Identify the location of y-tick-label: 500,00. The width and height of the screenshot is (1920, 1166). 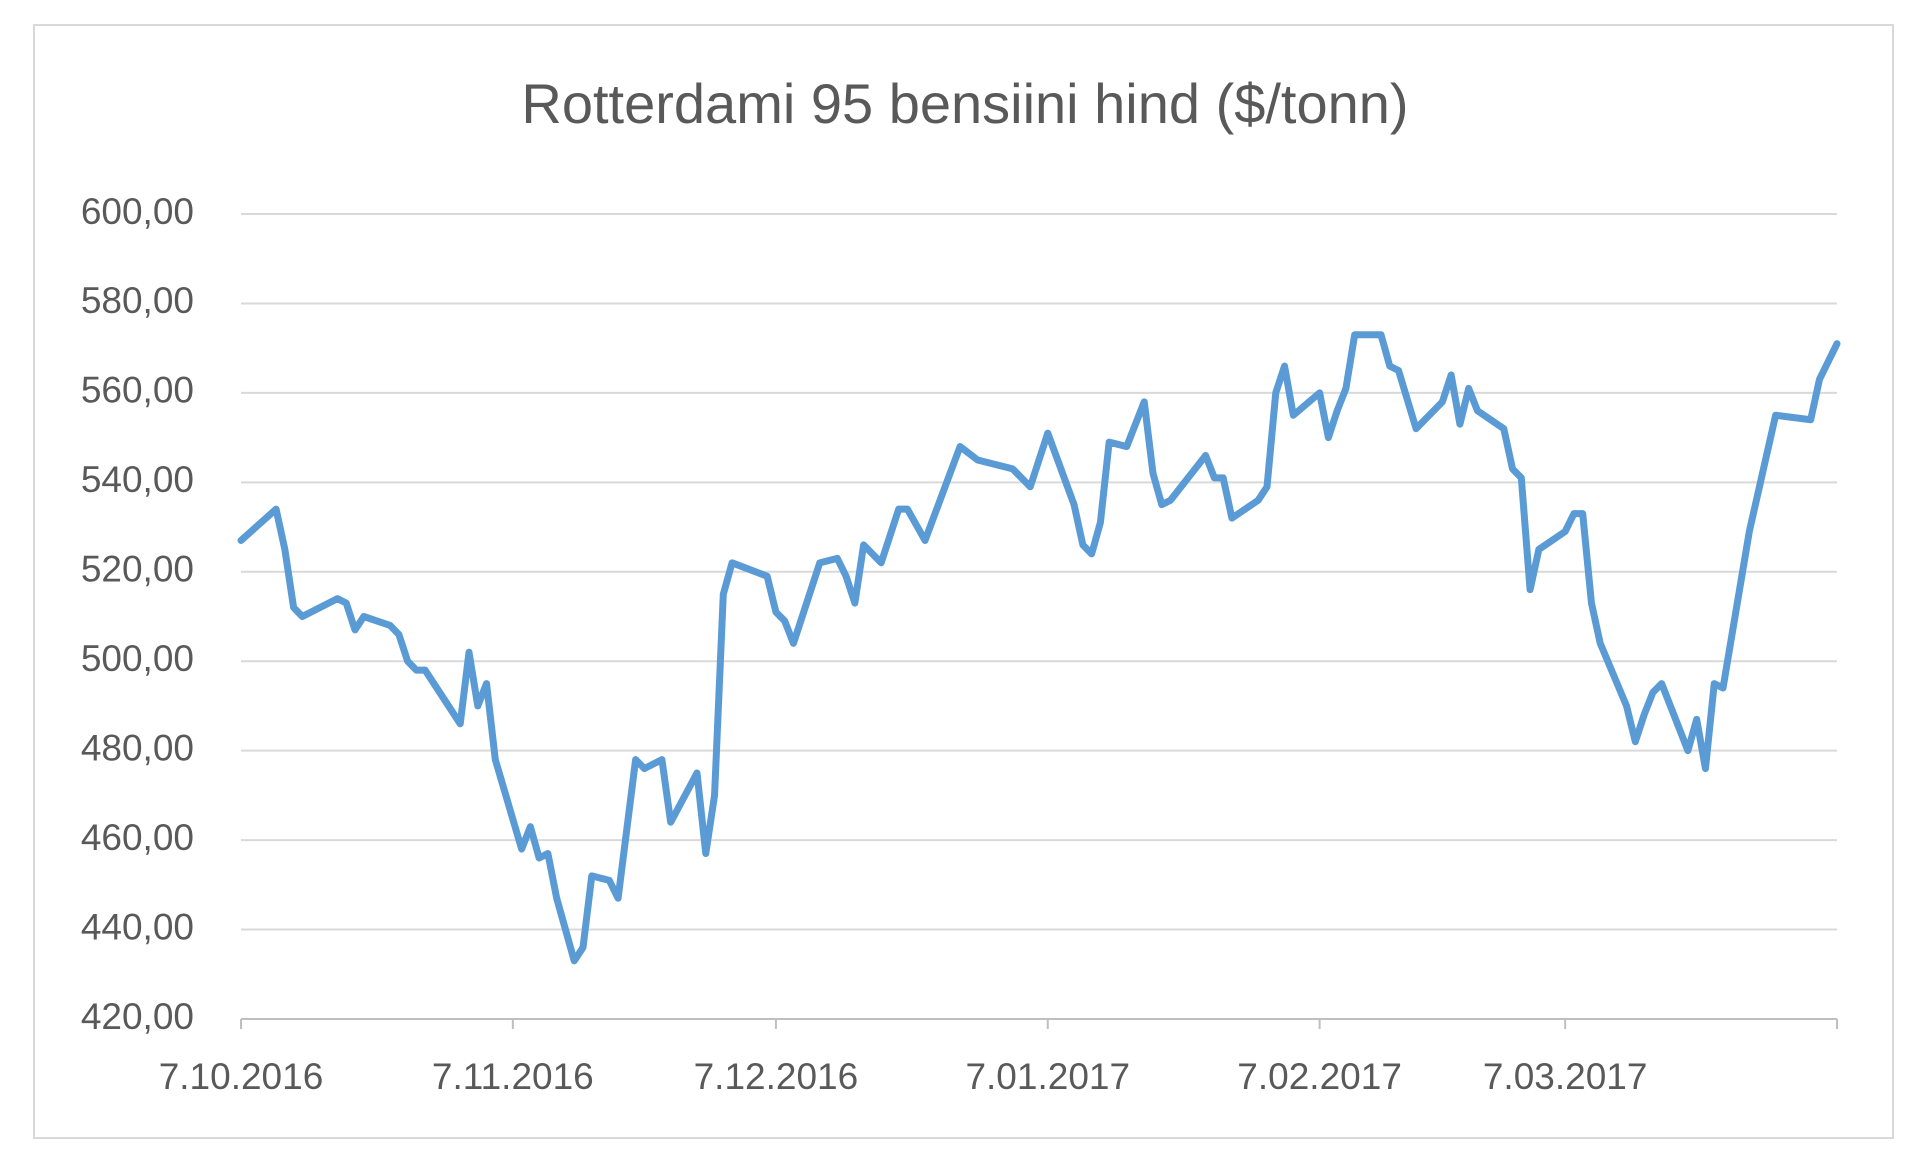
(137, 658).